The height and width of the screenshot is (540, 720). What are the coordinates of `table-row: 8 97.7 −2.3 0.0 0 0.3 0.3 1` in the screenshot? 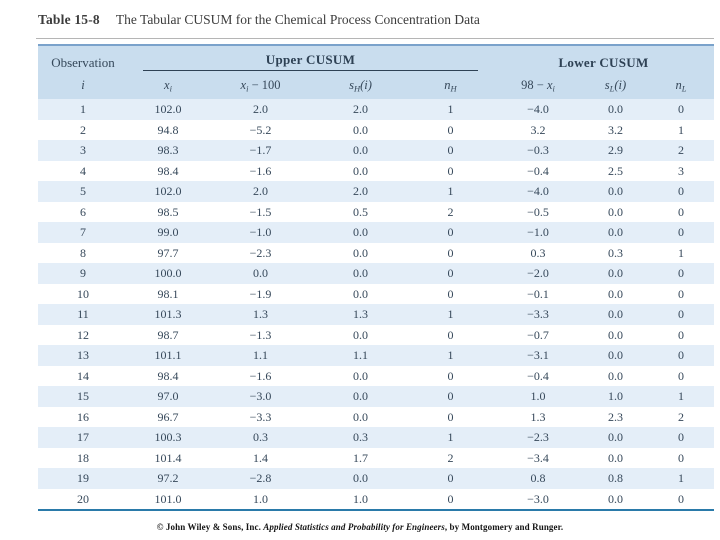 It's located at (376, 252).